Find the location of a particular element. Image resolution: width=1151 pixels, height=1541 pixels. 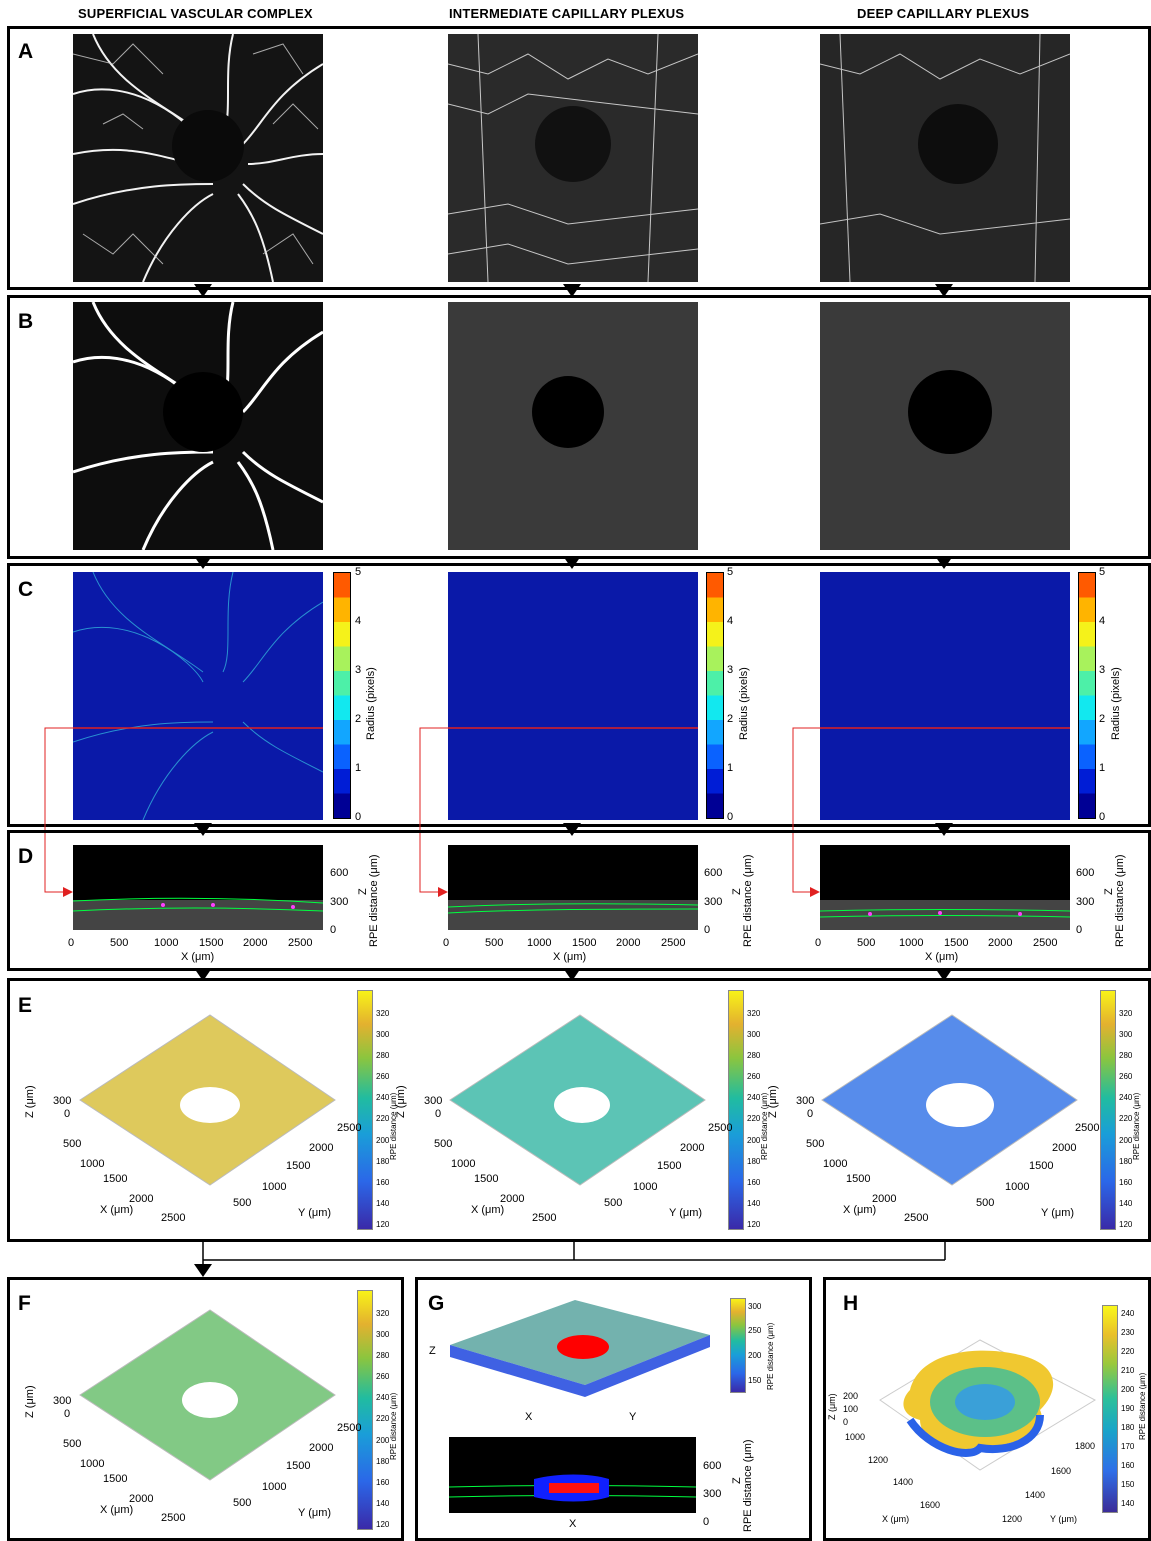

panel-label-b: B is located at coordinates (26, 321).